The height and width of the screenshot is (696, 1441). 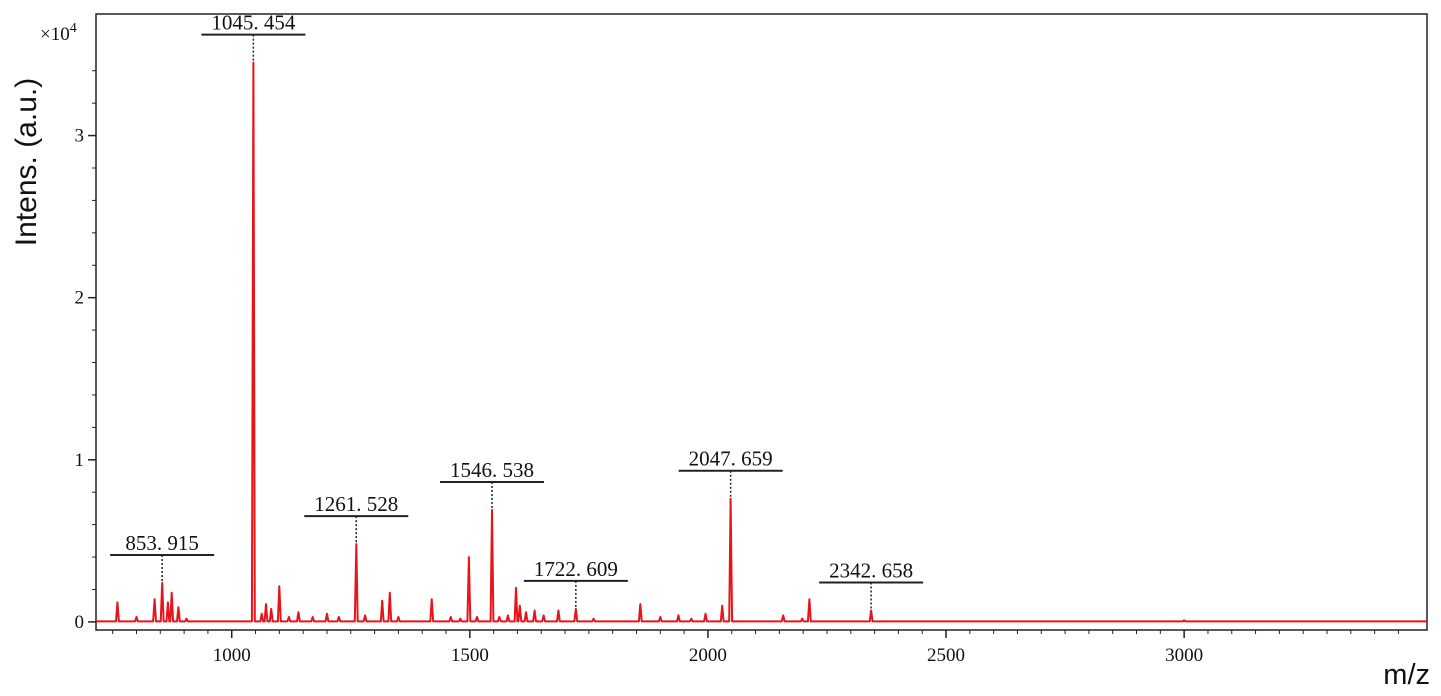 What do you see at coordinates (492, 470) in the screenshot?
I see `peak-label: 1546. 538` at bounding box center [492, 470].